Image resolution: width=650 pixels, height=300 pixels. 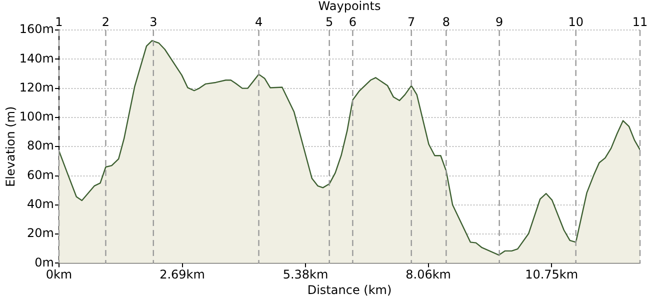 What do you see at coordinates (44, 262) in the screenshot?
I see `y-tick-label: 0m` at bounding box center [44, 262].